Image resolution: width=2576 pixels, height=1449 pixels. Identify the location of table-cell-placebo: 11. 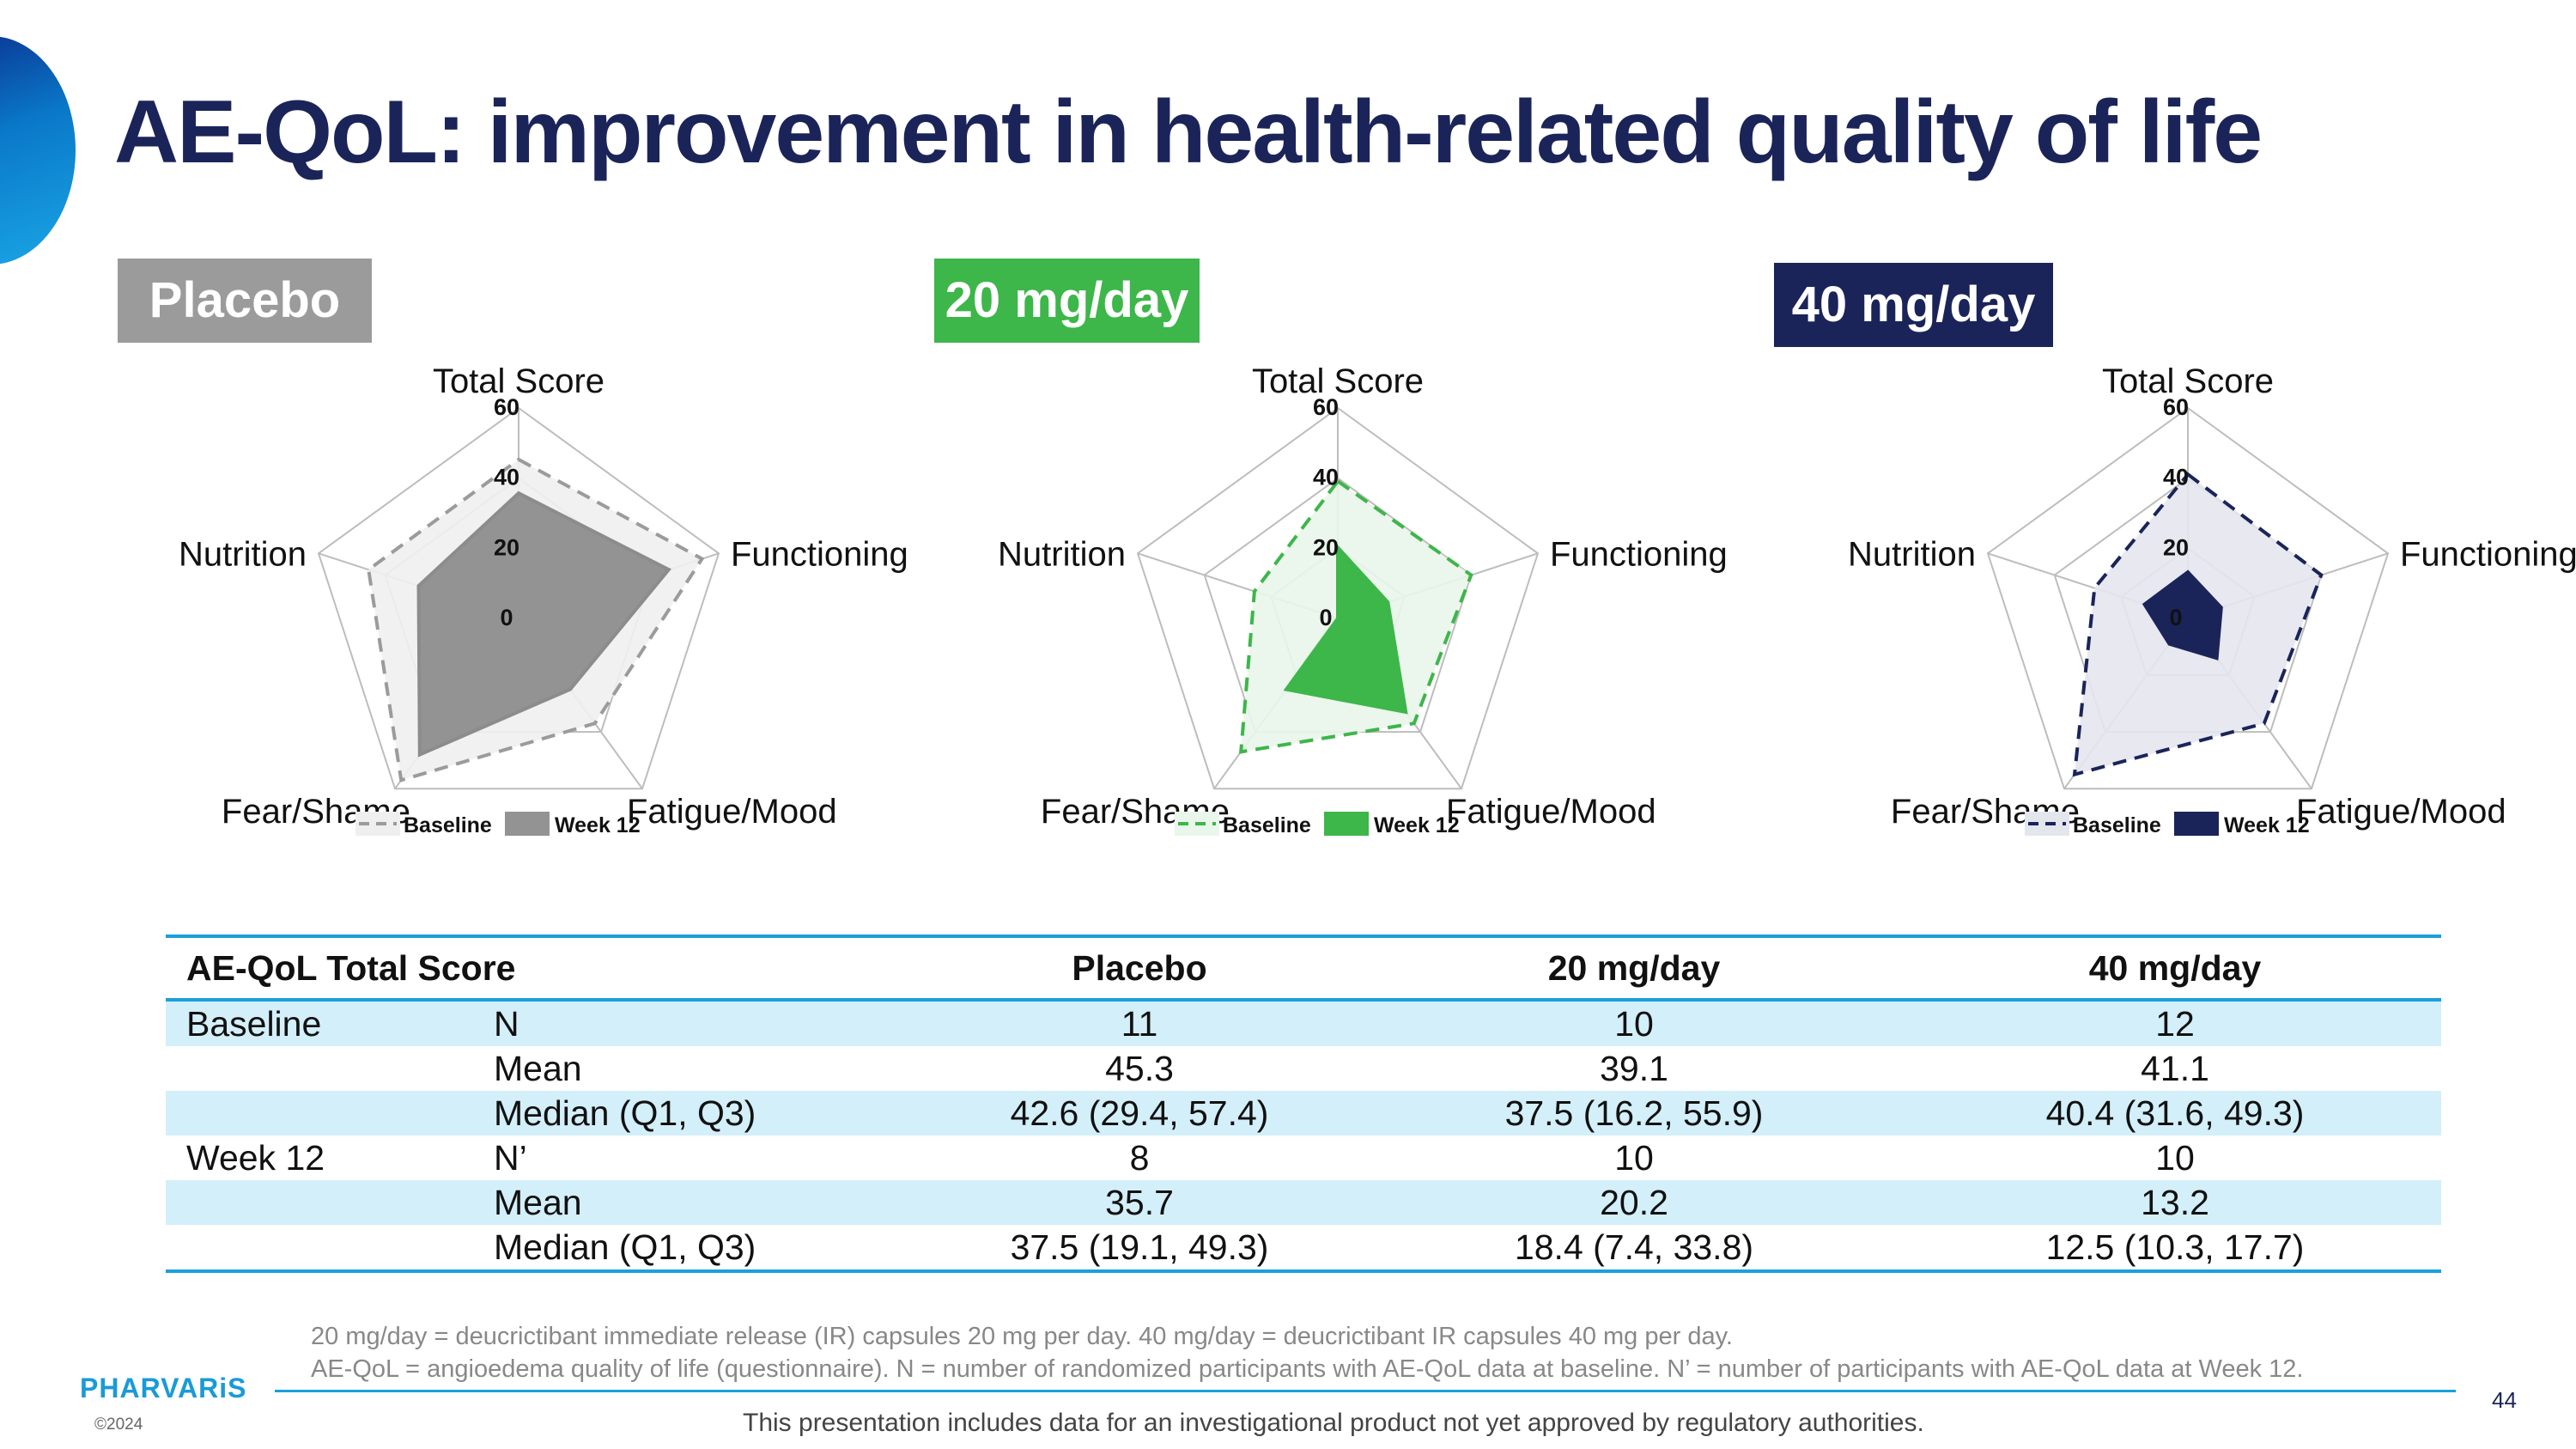
(1140, 1023).